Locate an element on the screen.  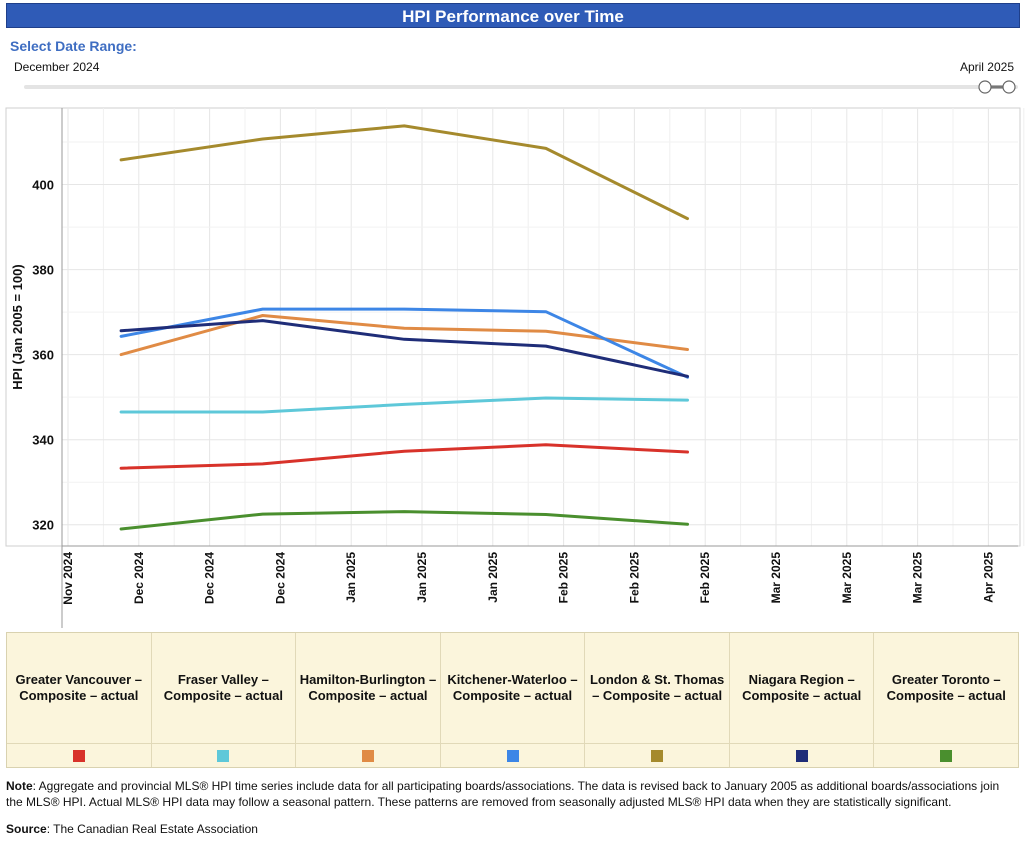
y-tick-label: 340 is located at coordinates (43, 440).